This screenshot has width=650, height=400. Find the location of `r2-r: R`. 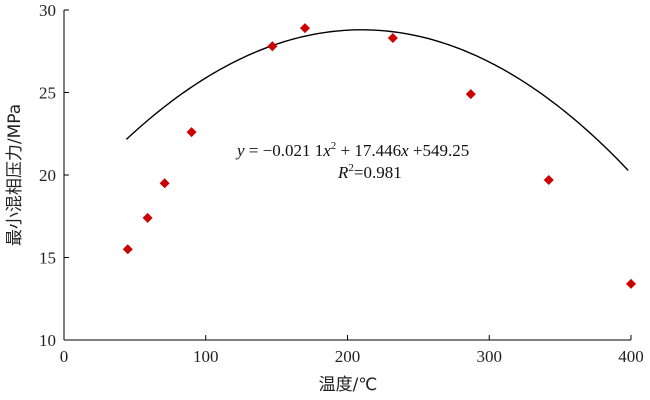

r2-r: R is located at coordinates (343, 172).